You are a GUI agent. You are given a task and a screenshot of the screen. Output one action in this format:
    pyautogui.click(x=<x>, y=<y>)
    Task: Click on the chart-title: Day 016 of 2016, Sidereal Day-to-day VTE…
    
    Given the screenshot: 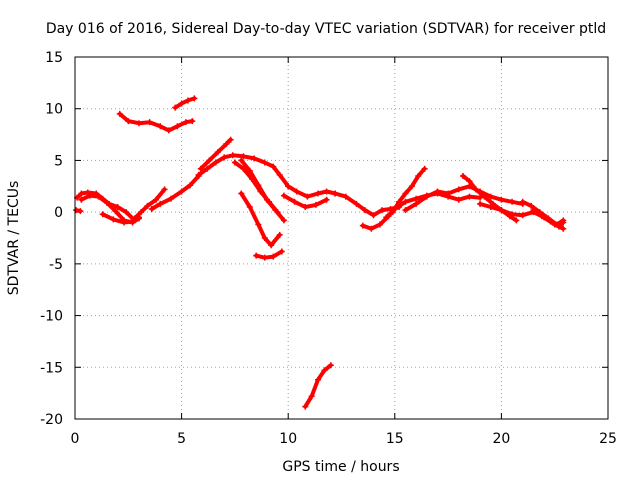 What is the action you would take?
    pyautogui.click(x=326, y=29)
    